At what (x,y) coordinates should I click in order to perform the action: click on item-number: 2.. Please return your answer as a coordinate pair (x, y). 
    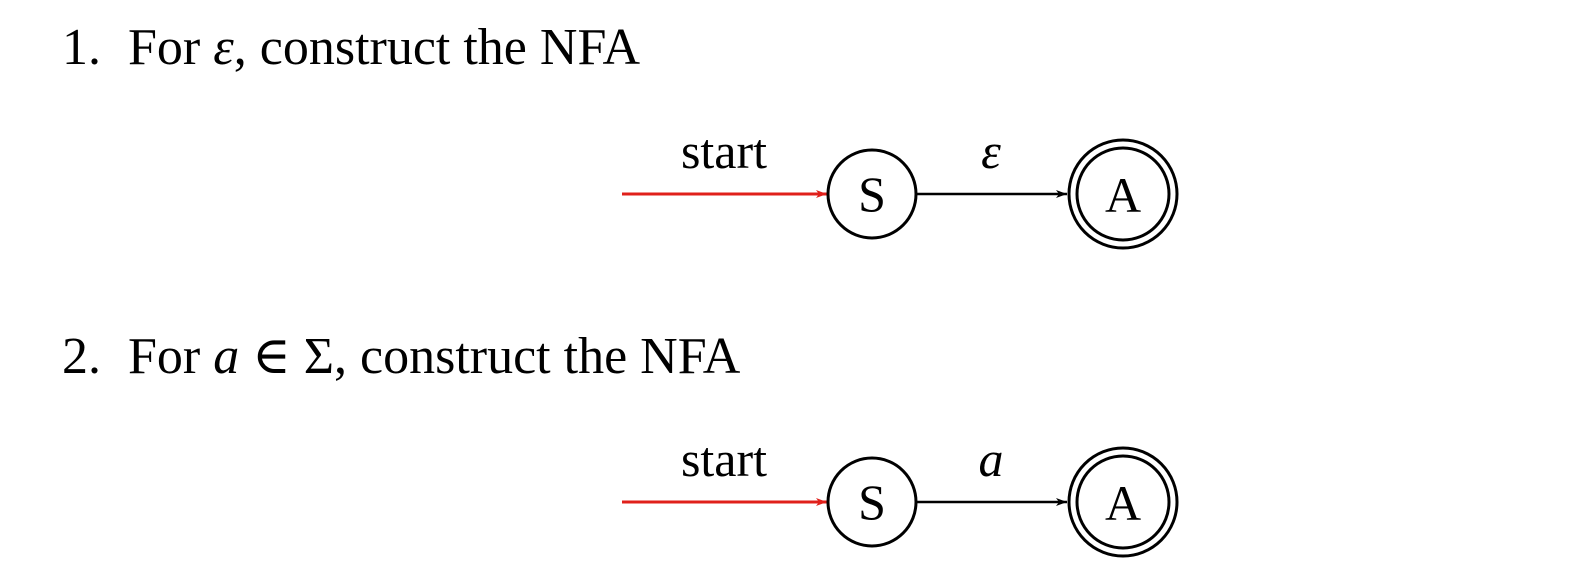
    Looking at the image, I should click on (81, 356).